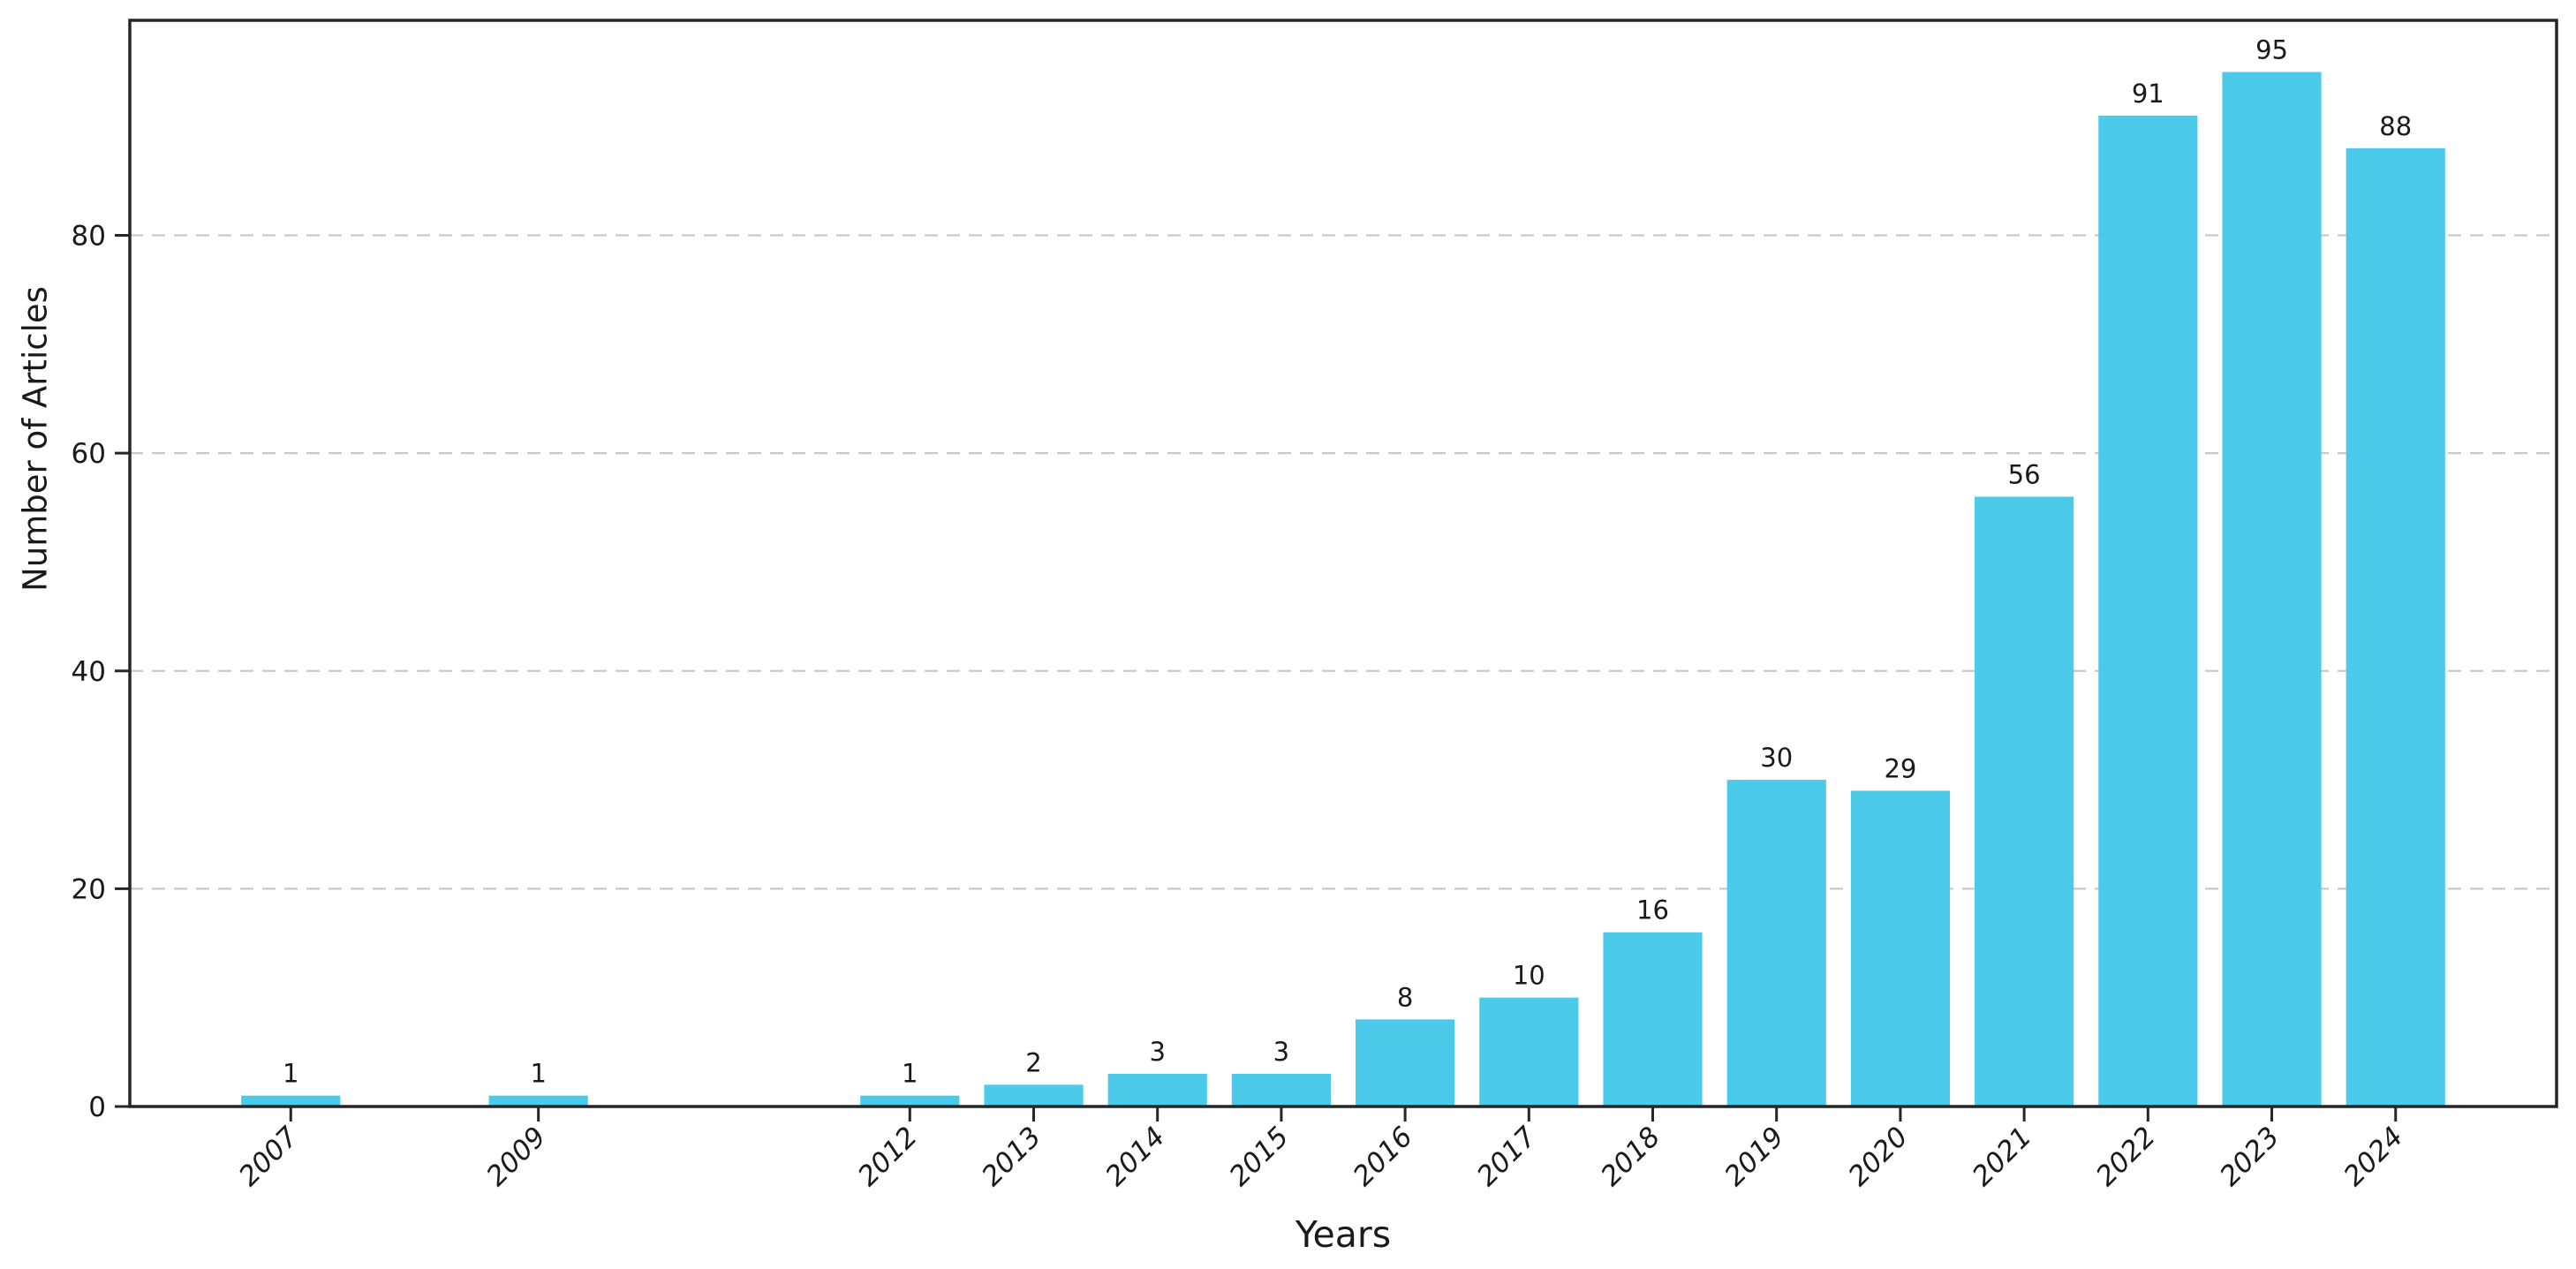 The width and height of the screenshot is (2576, 1269). I want to click on x-tick-label-2020: 2020, so click(1878, 1156).